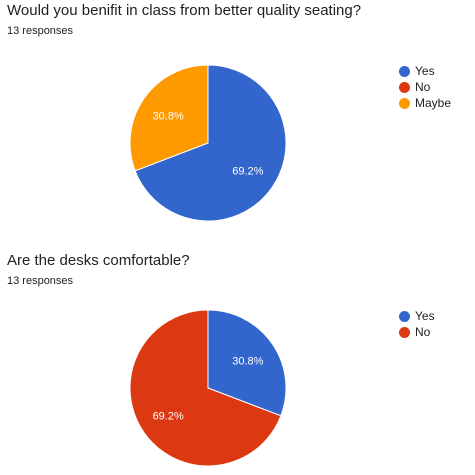  I want to click on legend-label: Maybe, so click(433, 103).